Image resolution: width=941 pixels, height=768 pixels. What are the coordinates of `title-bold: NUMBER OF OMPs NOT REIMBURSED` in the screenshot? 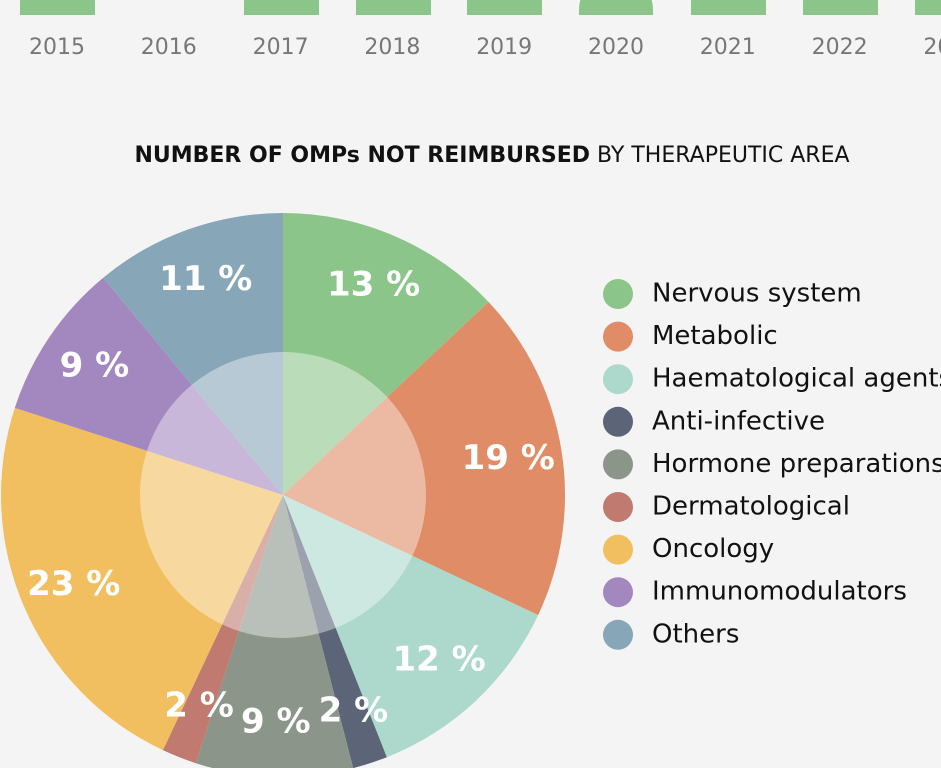 It's located at (362, 155).